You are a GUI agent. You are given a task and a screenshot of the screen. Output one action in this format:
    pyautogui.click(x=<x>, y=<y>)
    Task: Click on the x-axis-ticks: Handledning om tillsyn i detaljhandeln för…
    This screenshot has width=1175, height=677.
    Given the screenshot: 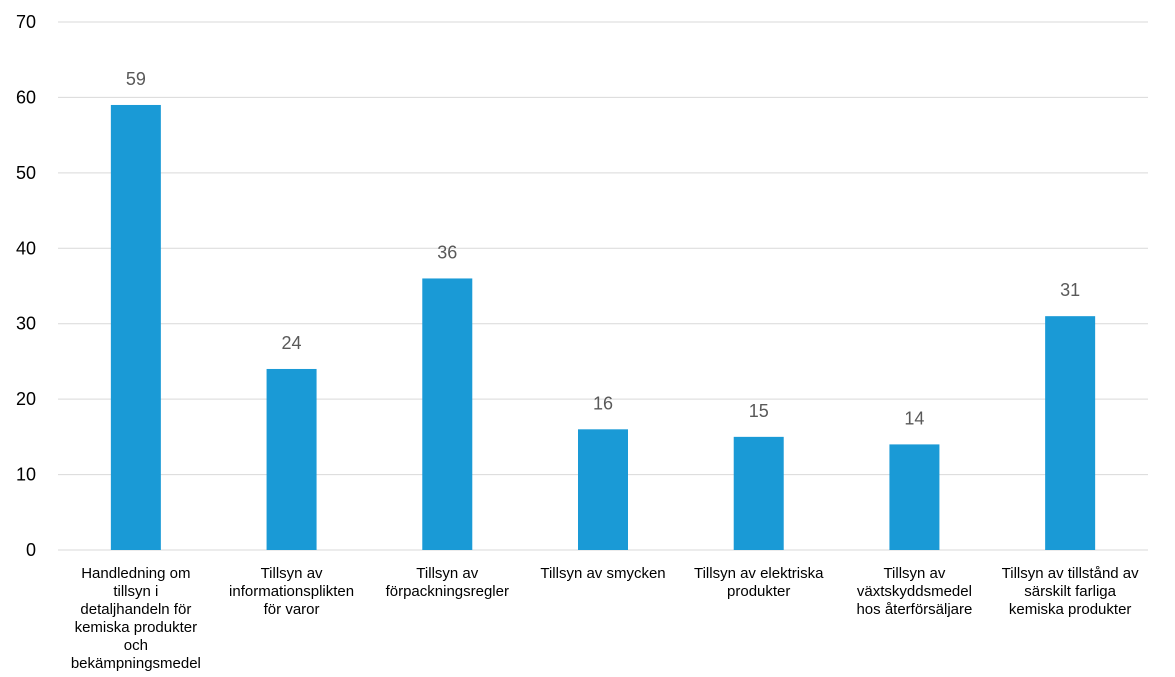 What is the action you would take?
    pyautogui.click(x=605, y=618)
    